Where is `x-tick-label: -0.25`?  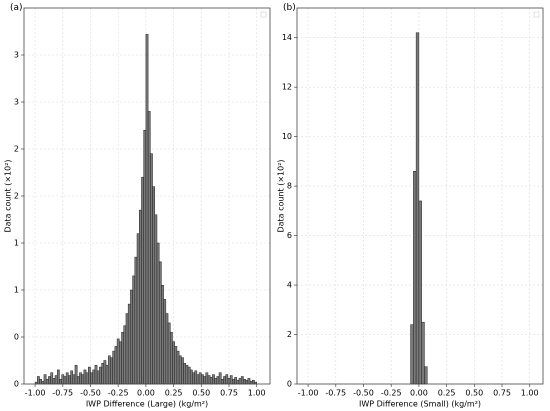 x-tick-label: -0.25 is located at coordinates (118, 393).